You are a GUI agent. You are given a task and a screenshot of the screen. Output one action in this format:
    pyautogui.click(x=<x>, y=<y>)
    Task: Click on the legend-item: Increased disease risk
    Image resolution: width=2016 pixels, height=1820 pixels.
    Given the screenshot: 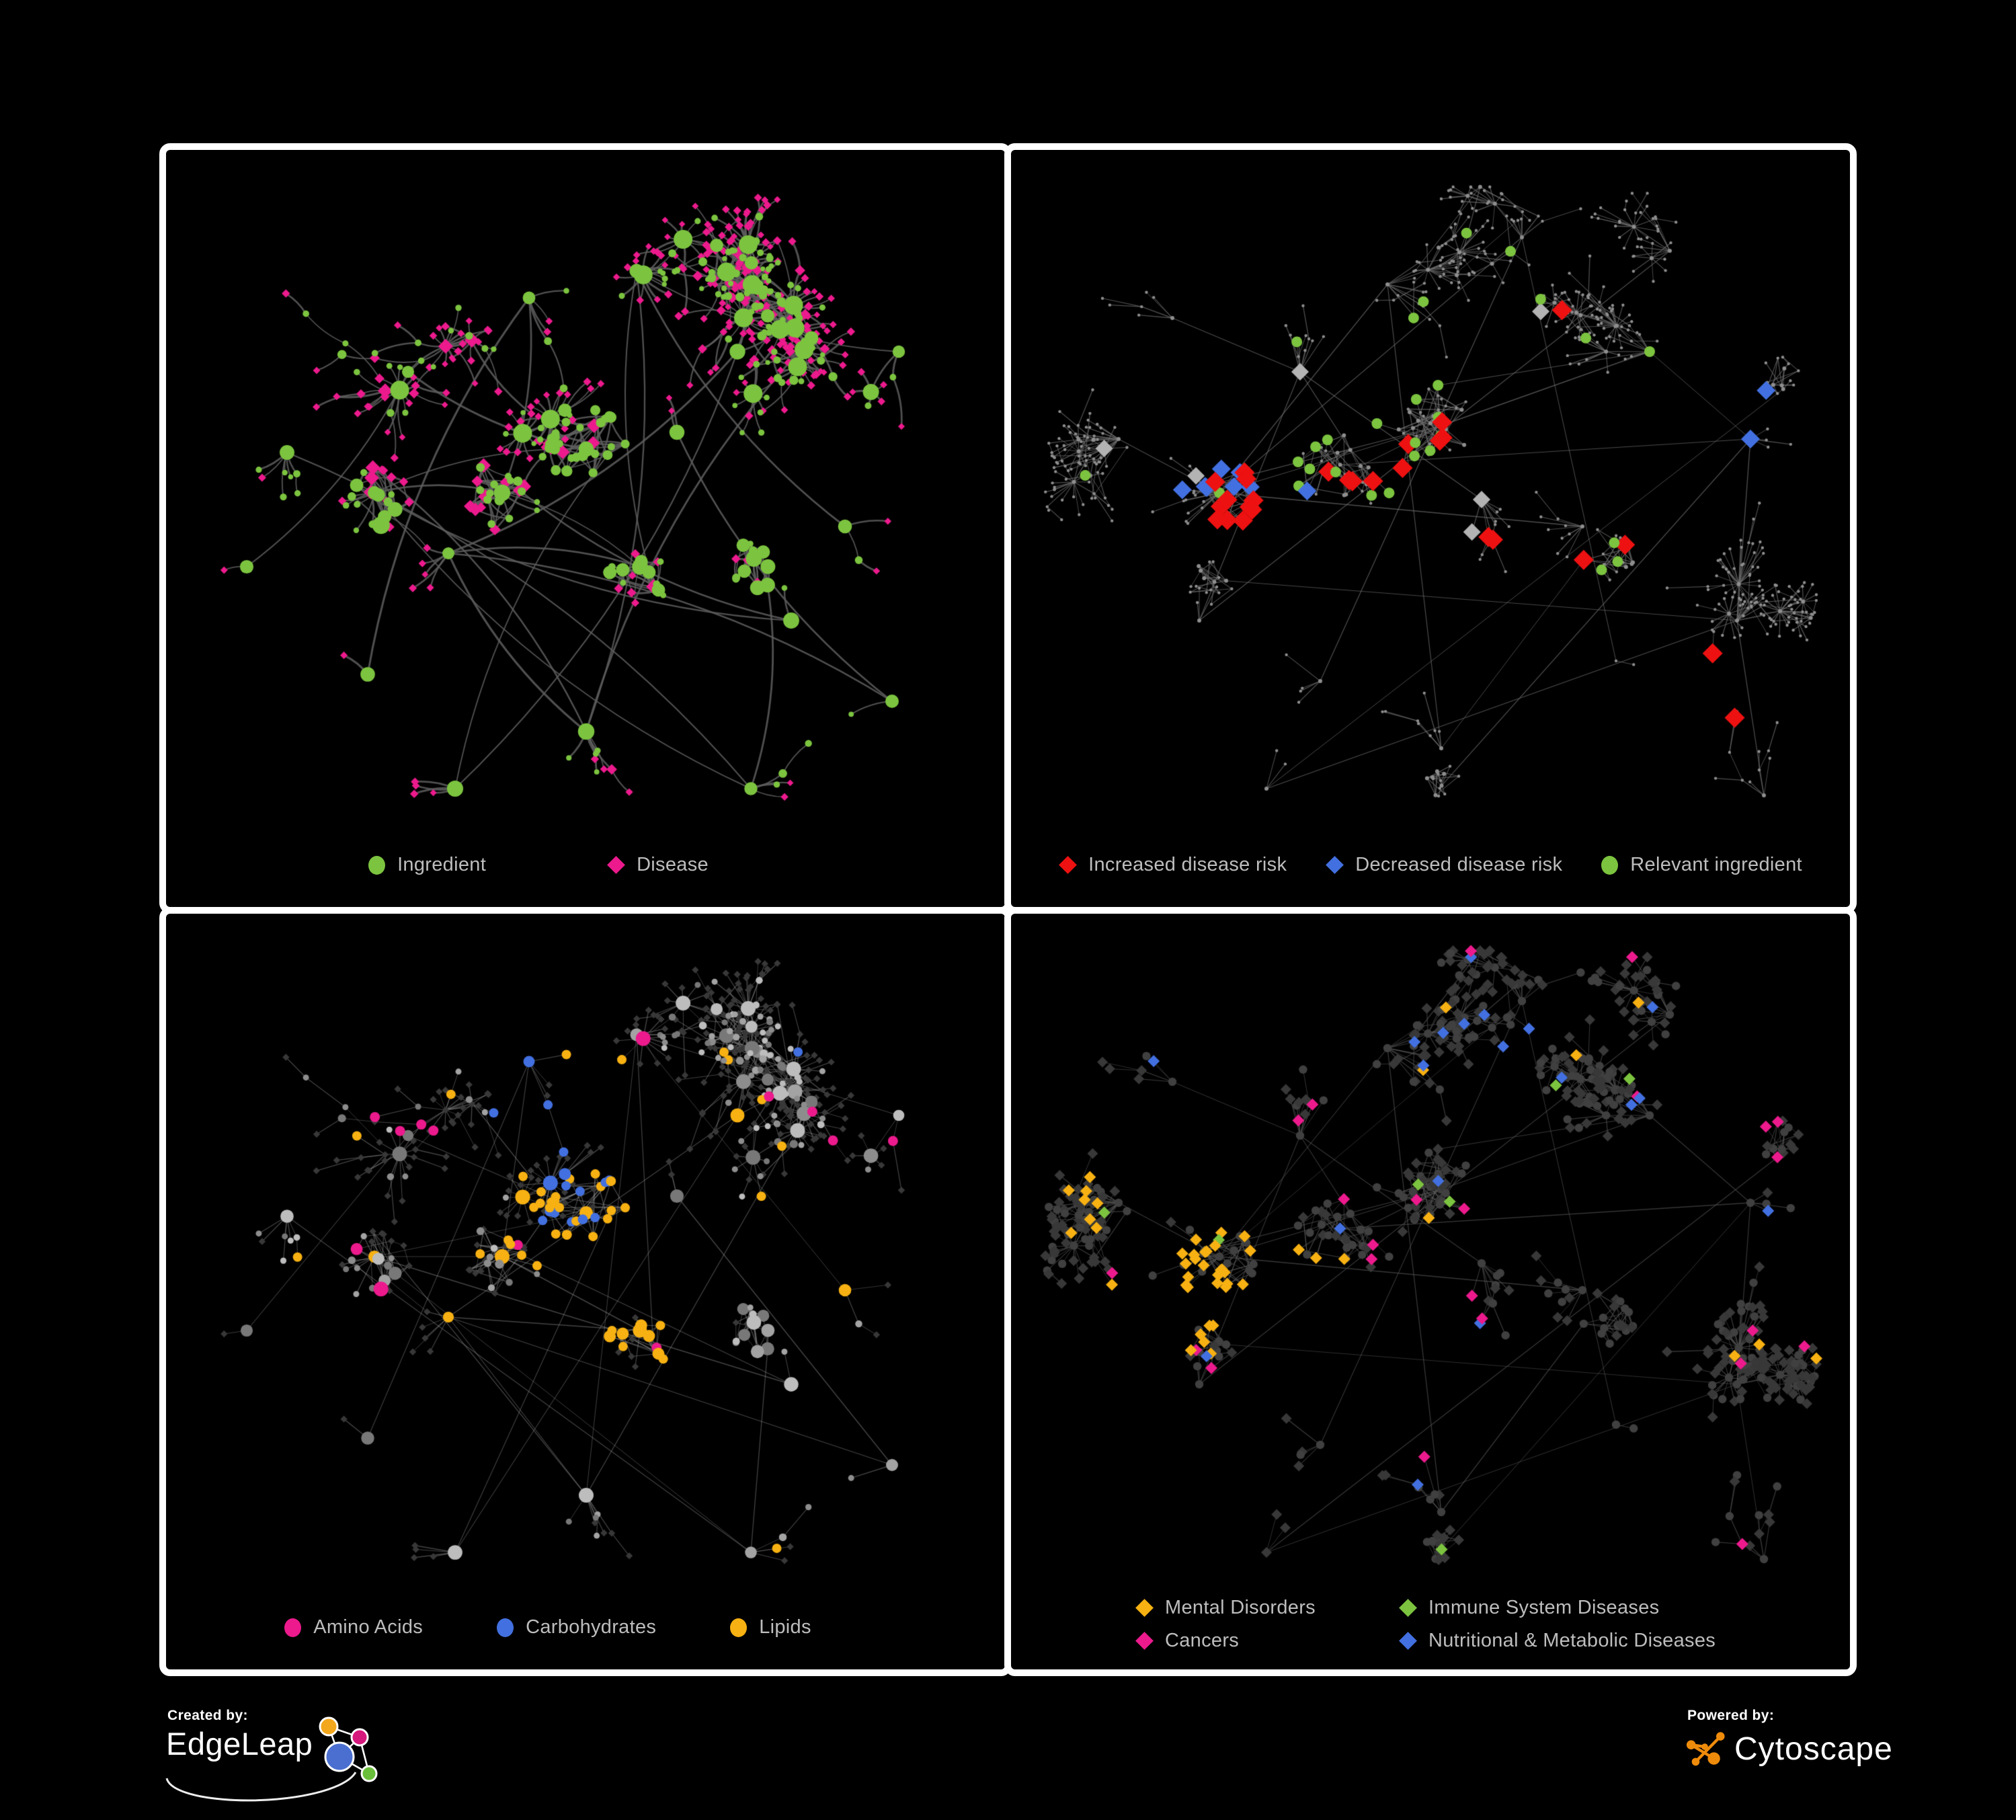 What is the action you would take?
    pyautogui.click(x=1173, y=865)
    